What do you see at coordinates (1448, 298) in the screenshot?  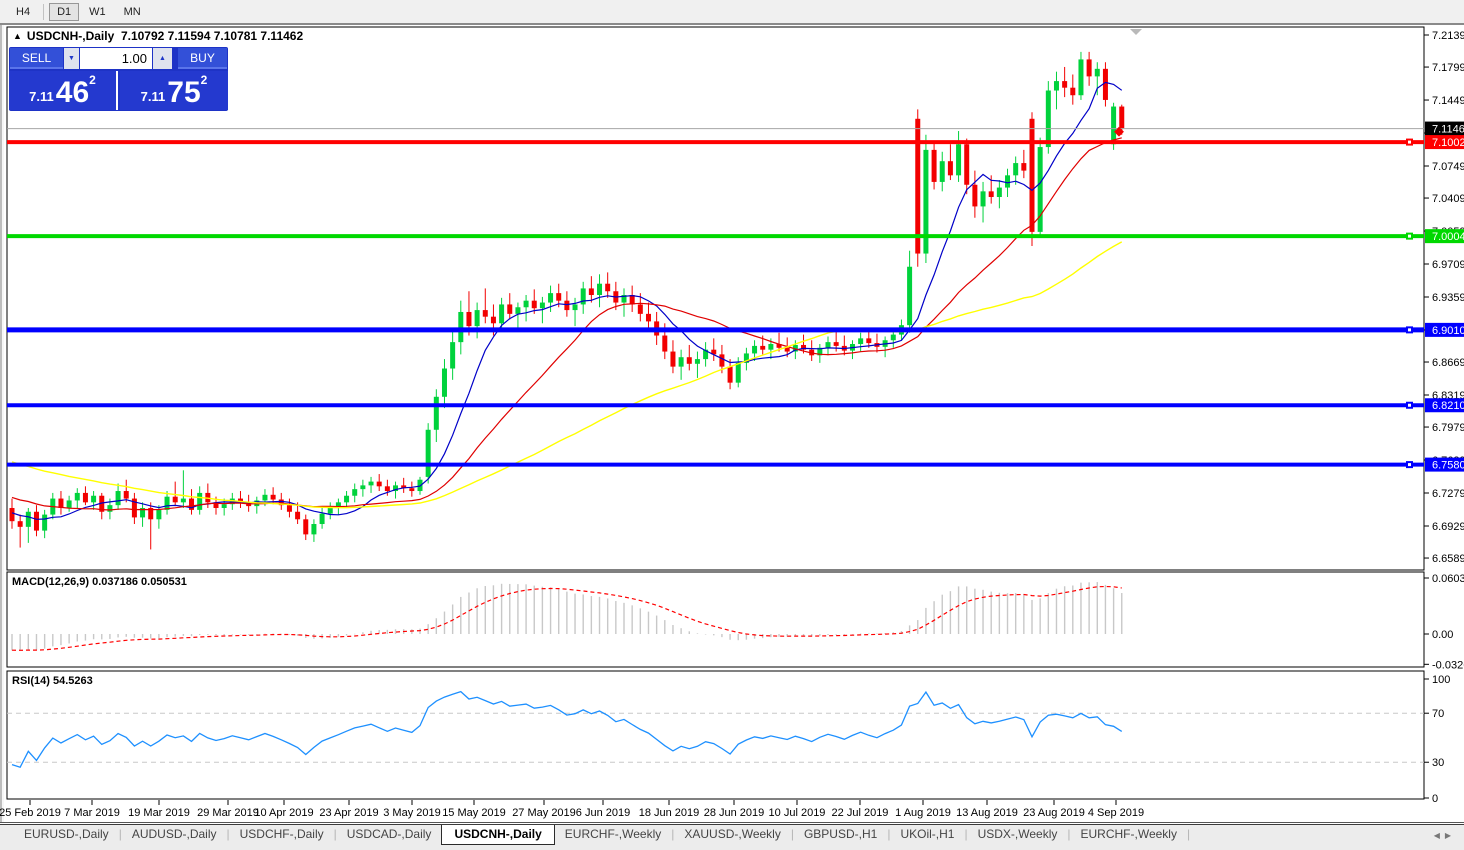 I see `price-tick-label: 6.93590` at bounding box center [1448, 298].